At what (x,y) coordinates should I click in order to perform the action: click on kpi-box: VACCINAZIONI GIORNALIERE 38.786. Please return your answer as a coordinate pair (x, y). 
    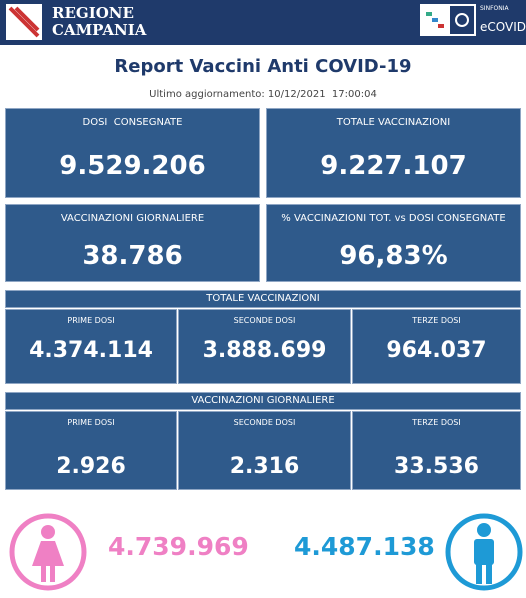
    Looking at the image, I should click on (132, 243).